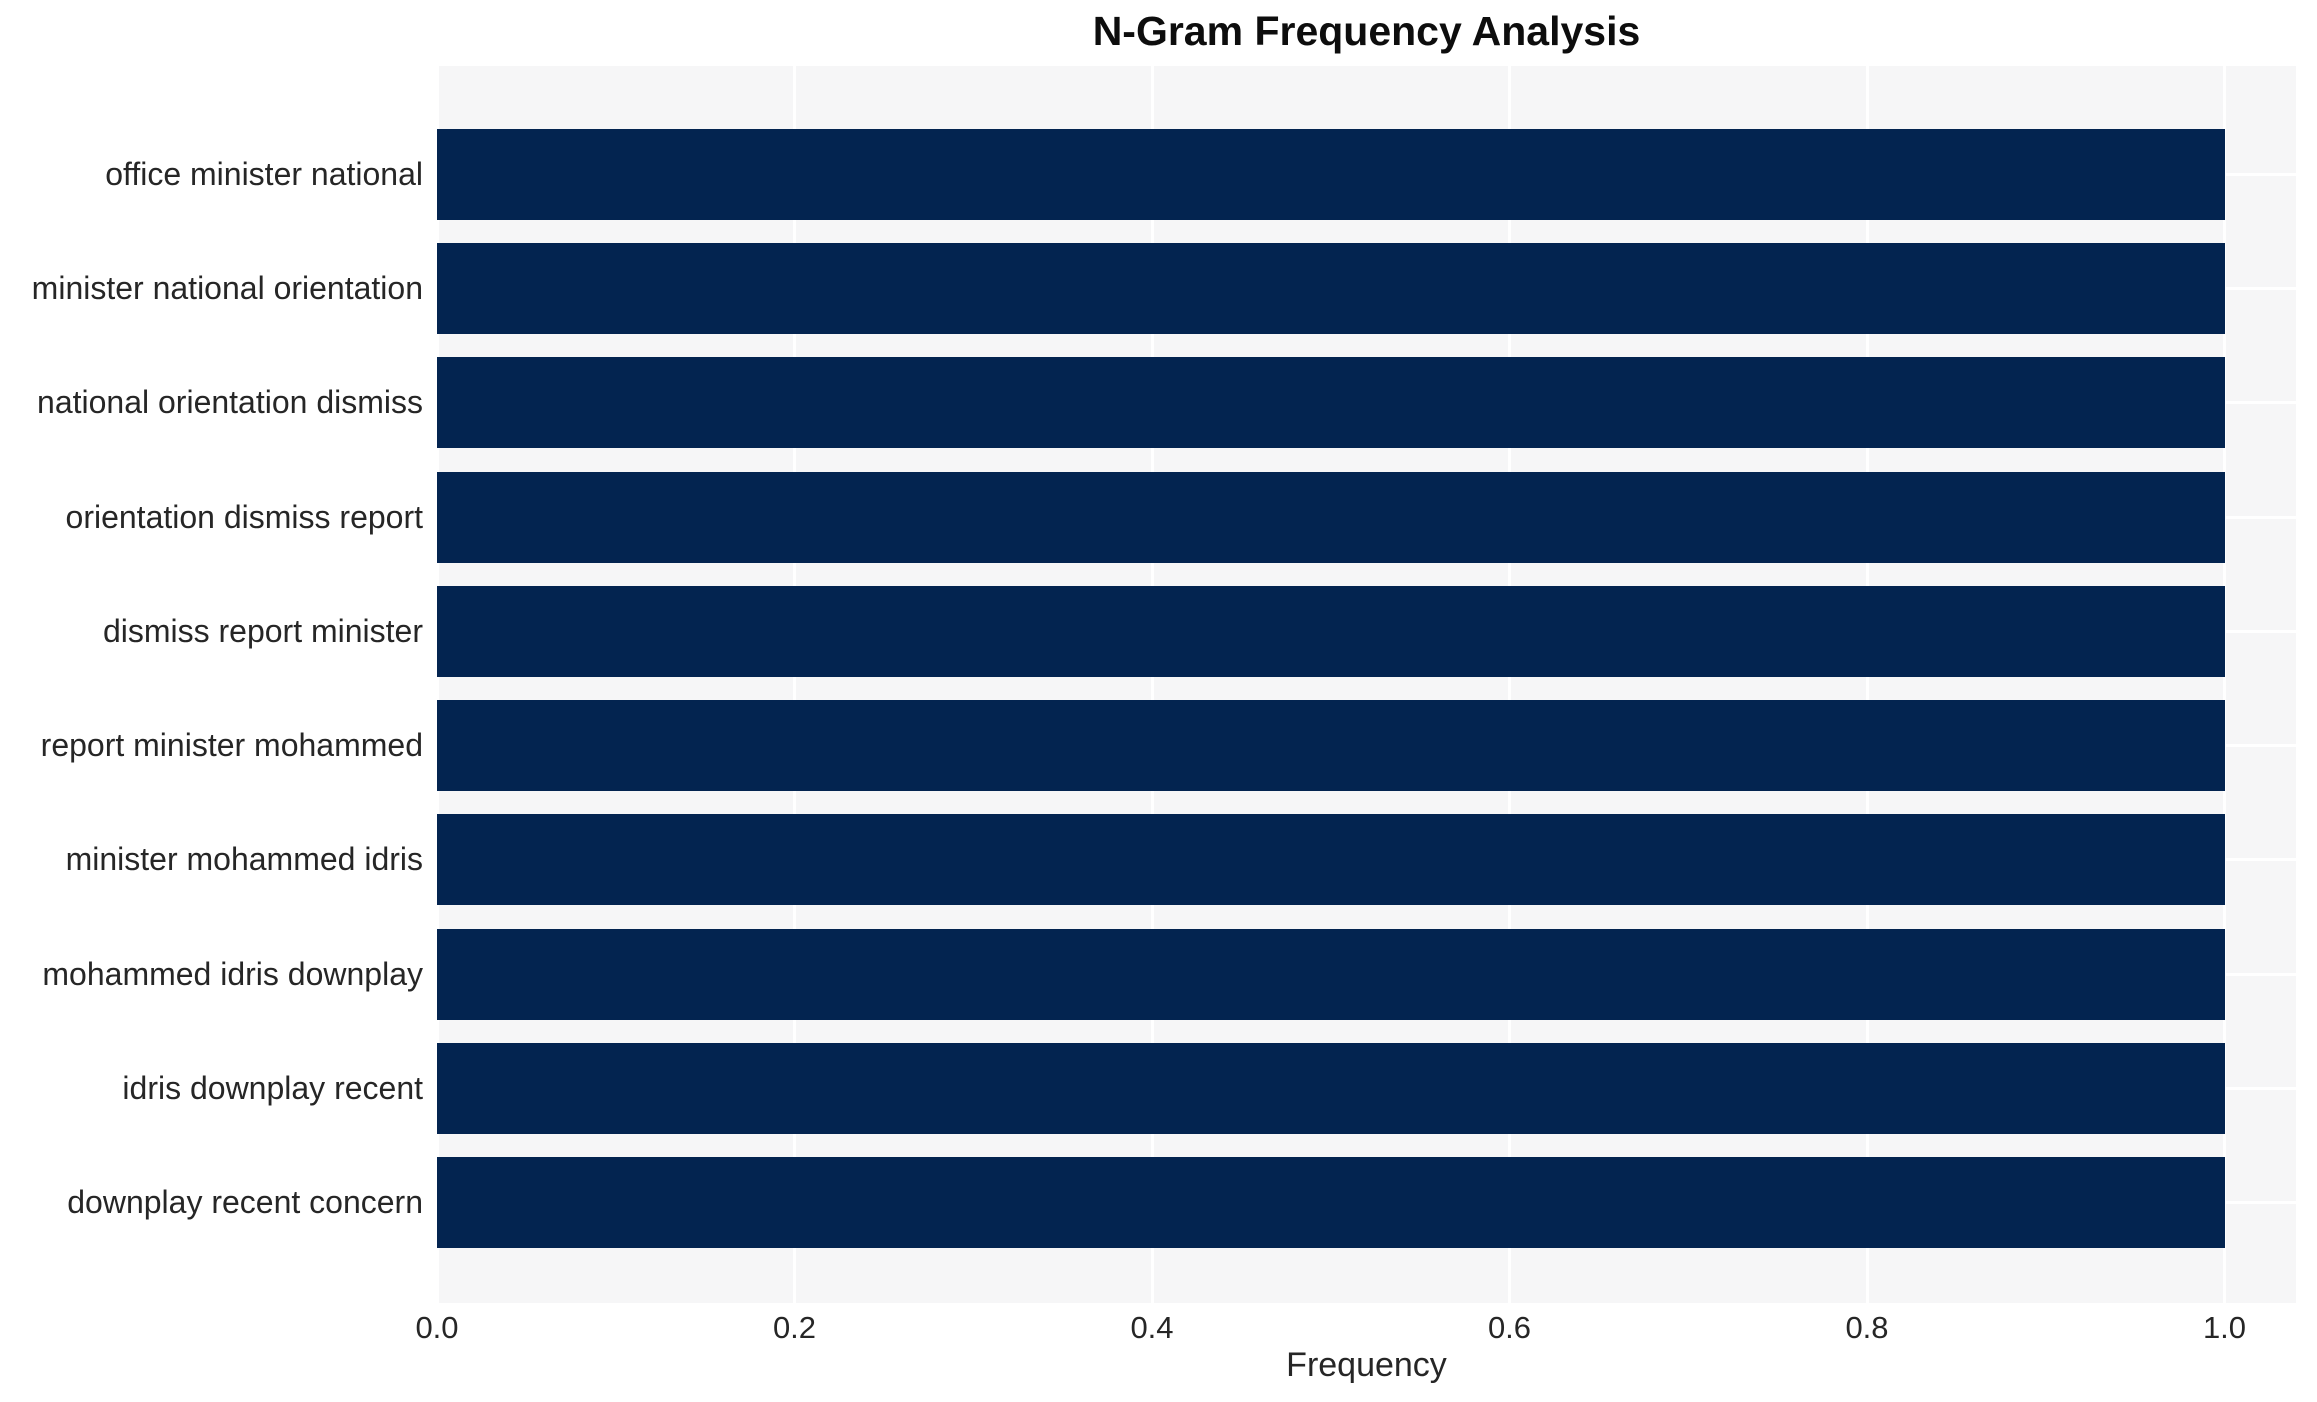  Describe the element at coordinates (231, 745) in the screenshot. I see `y-tick-label: report minister mohammed` at that location.